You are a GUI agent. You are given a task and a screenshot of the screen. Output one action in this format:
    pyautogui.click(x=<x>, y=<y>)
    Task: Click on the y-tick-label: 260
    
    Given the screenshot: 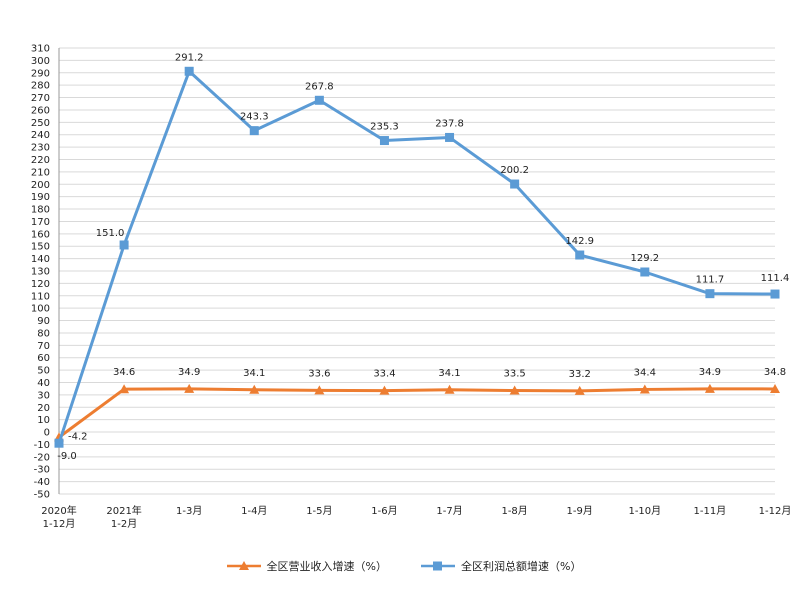 What is the action you would take?
    pyautogui.click(x=40, y=110)
    